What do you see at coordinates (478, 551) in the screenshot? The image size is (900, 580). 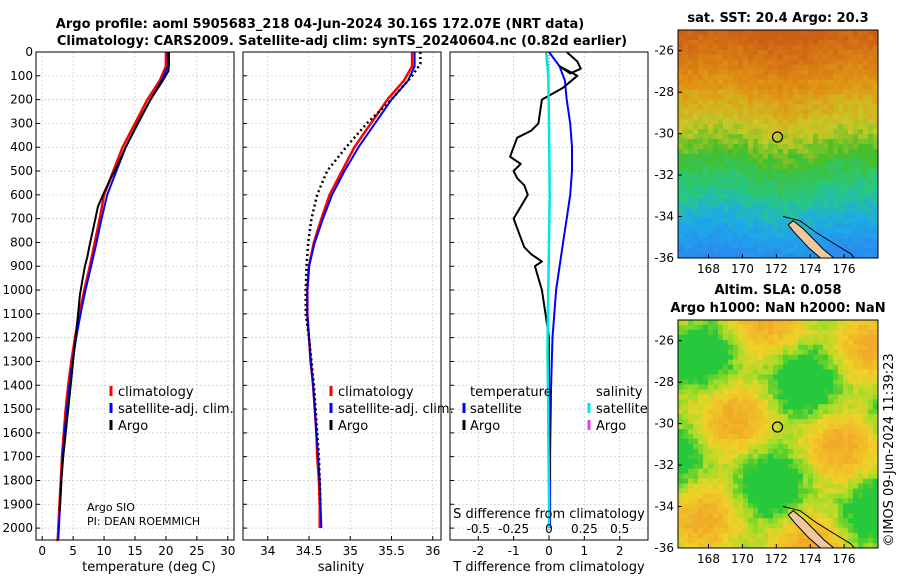 I see `x-tick-label: -2` at bounding box center [478, 551].